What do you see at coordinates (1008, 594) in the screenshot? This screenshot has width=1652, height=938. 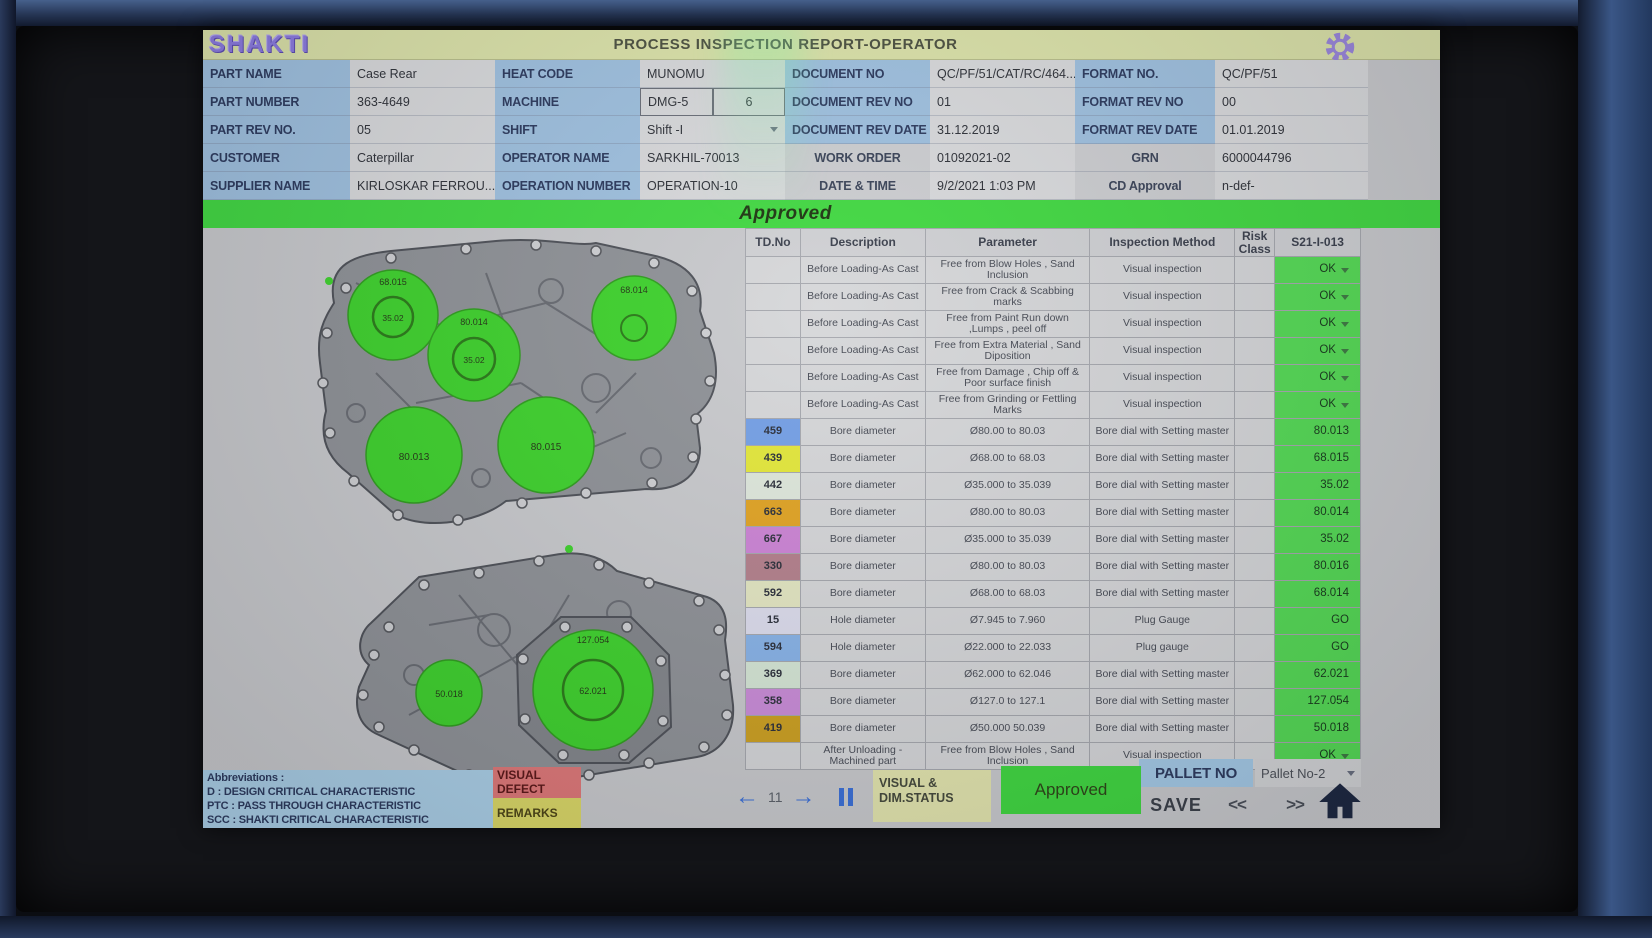 I see `parameter-cell: Ø68.00 to 68.03` at bounding box center [1008, 594].